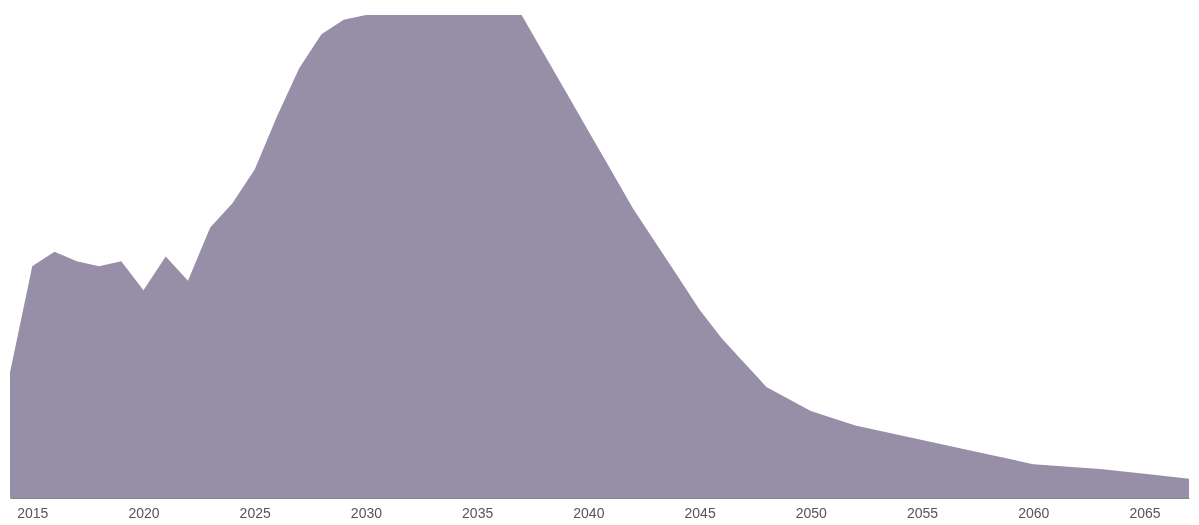 Image resolution: width=1199 pixels, height=525 pixels. What do you see at coordinates (366, 512) in the screenshot?
I see `x-tick-label: 2030` at bounding box center [366, 512].